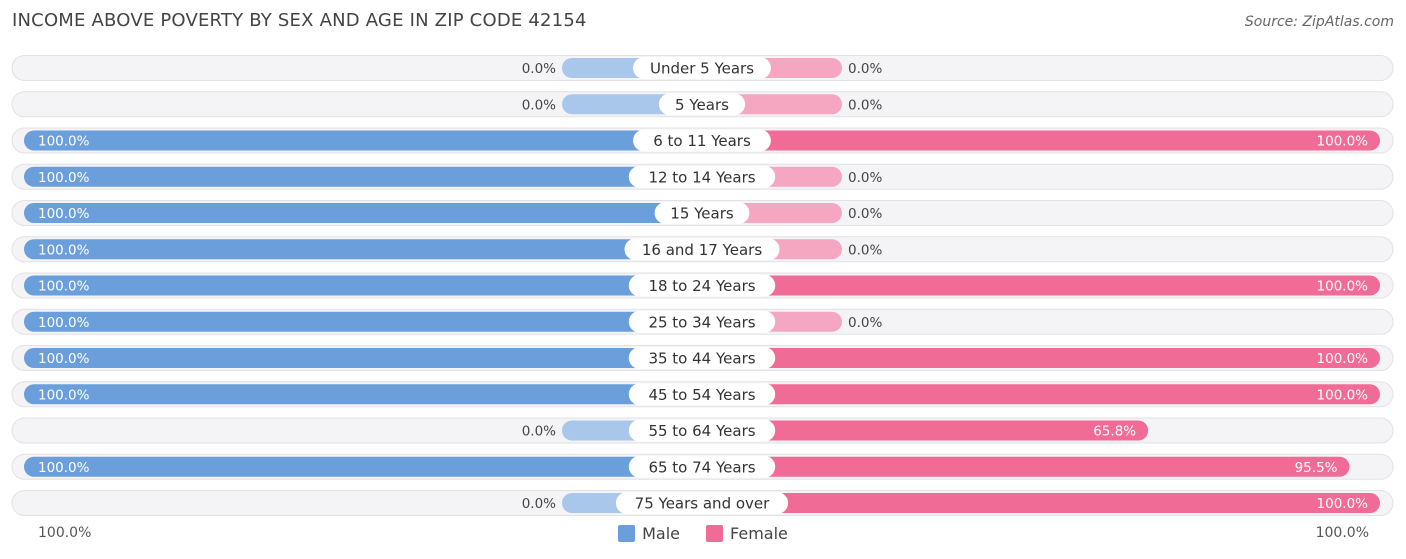  What do you see at coordinates (363, 394) in the screenshot?
I see `bar-male-45-to-54-years` at bounding box center [363, 394].